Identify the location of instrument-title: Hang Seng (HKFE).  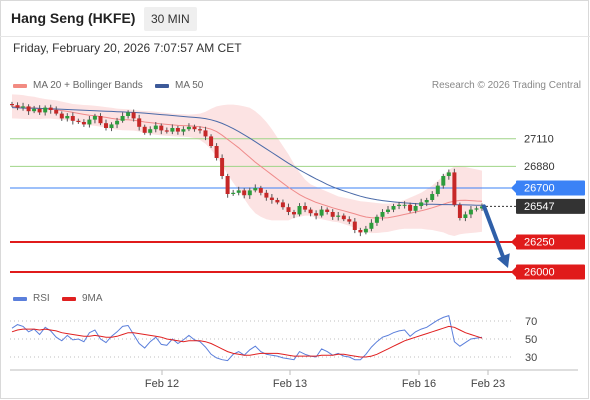
(73, 18).